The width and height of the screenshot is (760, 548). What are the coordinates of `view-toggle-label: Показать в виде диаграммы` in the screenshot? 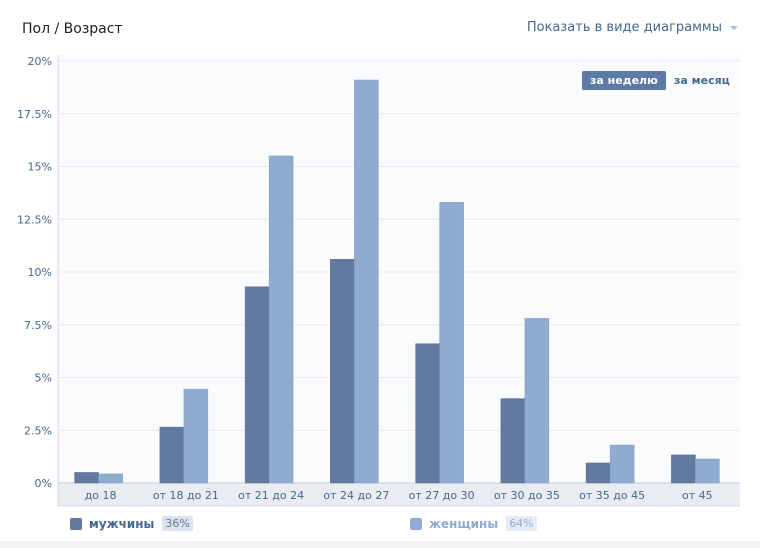 It's located at (624, 27).